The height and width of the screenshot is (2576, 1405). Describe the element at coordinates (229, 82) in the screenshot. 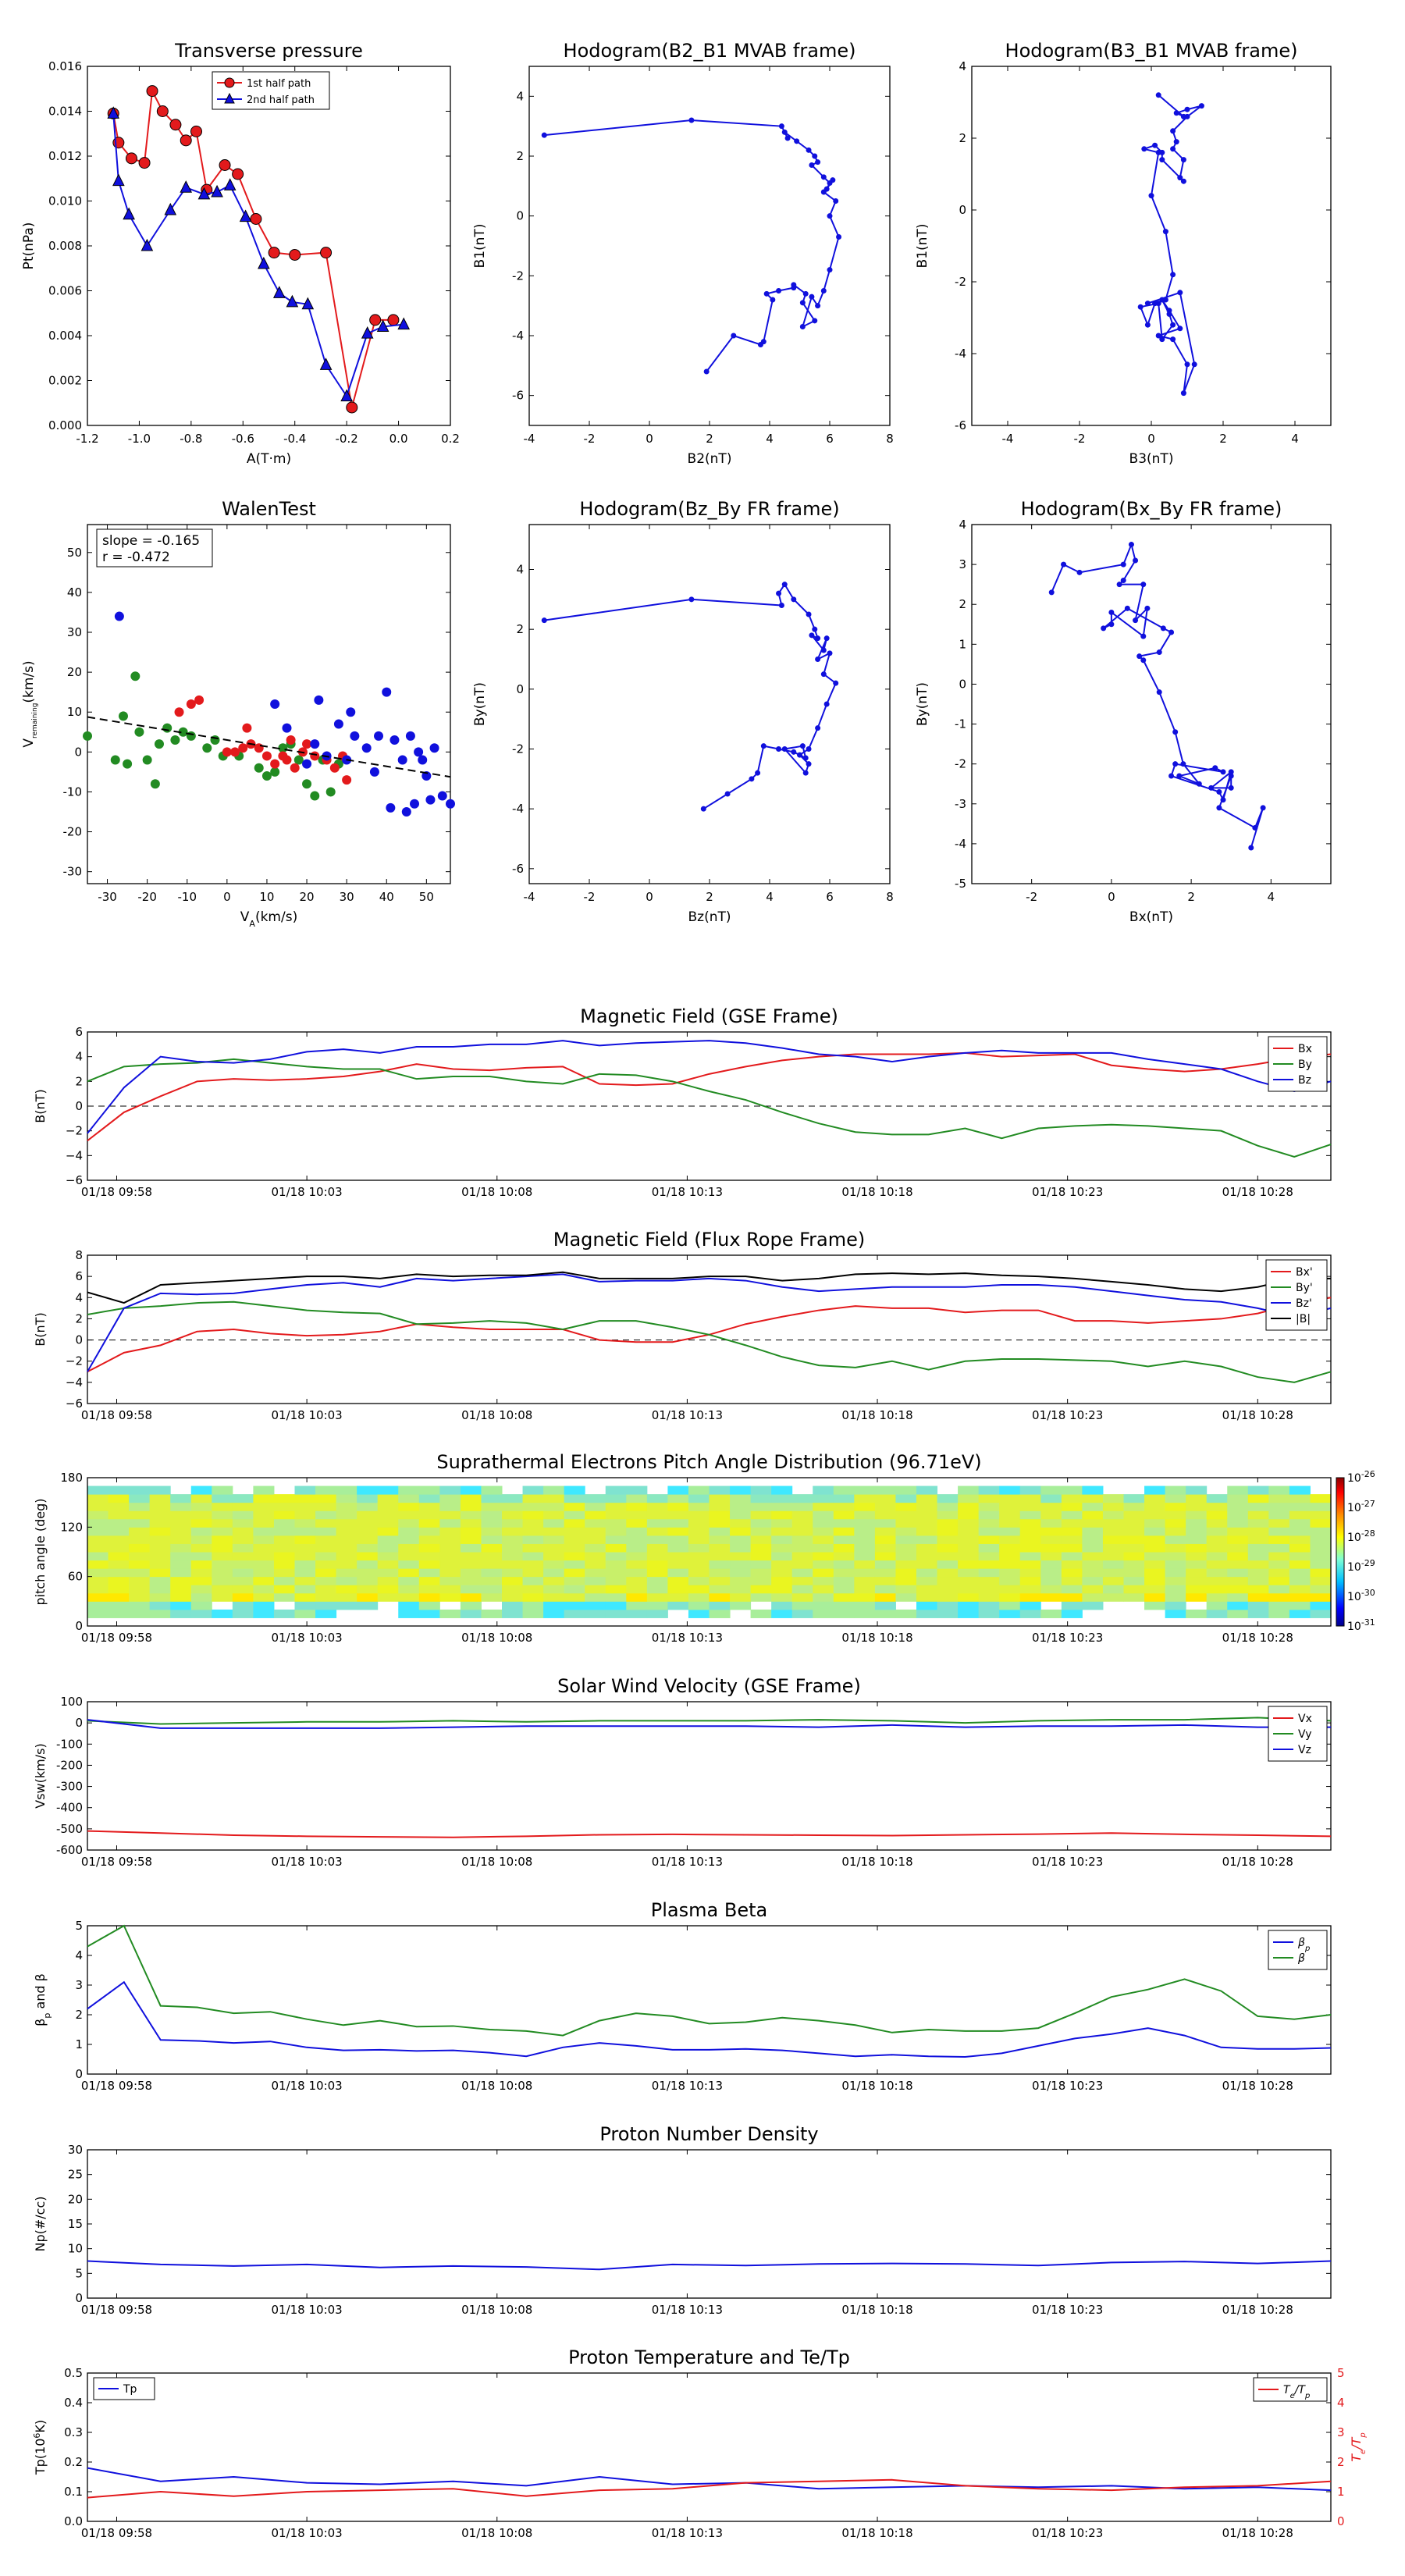

I see `legend-marker` at that location.